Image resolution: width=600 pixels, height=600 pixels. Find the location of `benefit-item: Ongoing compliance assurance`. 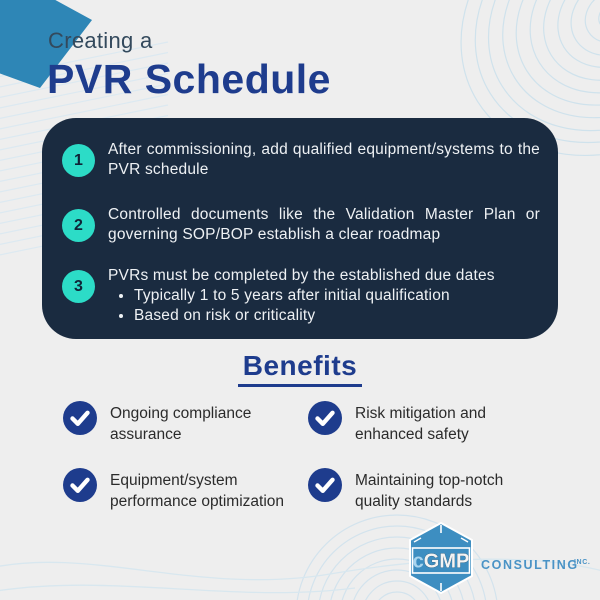

benefit-item: Ongoing compliance assurance is located at coordinates (185, 423).